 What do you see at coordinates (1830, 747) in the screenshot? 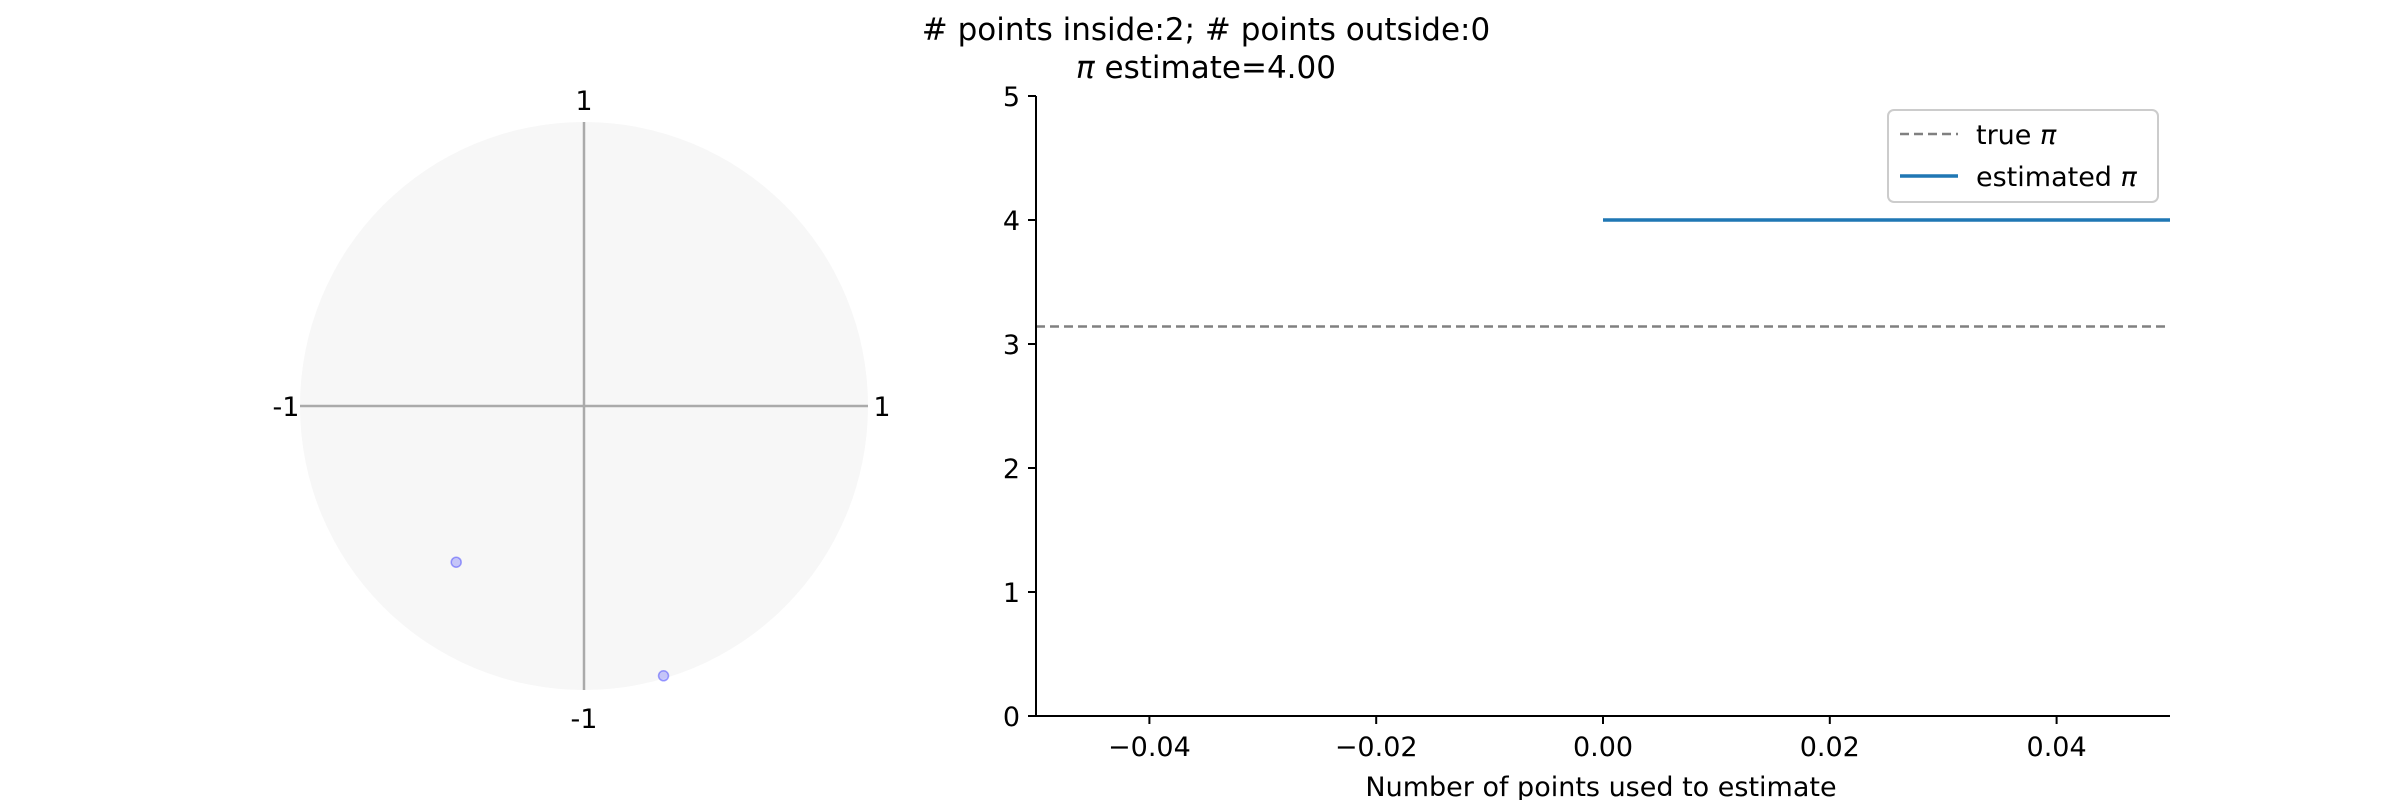
I see `x-tick-label-3: 0.02` at bounding box center [1830, 747].